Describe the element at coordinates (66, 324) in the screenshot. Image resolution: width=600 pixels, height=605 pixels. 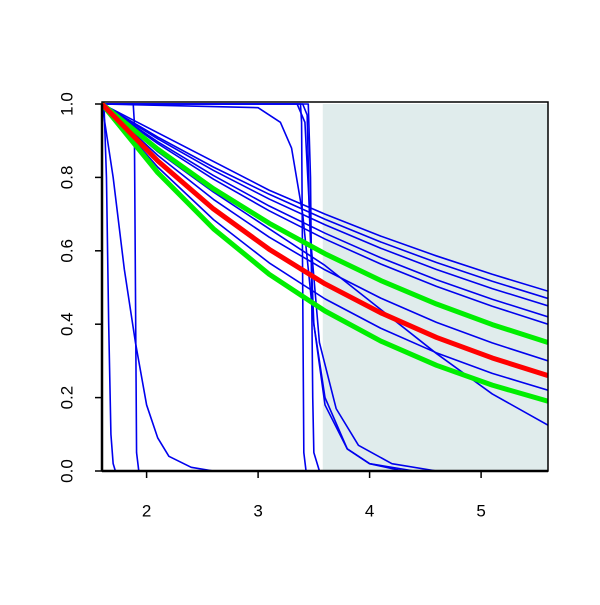
I see `y-tick-label: 0.4` at that location.